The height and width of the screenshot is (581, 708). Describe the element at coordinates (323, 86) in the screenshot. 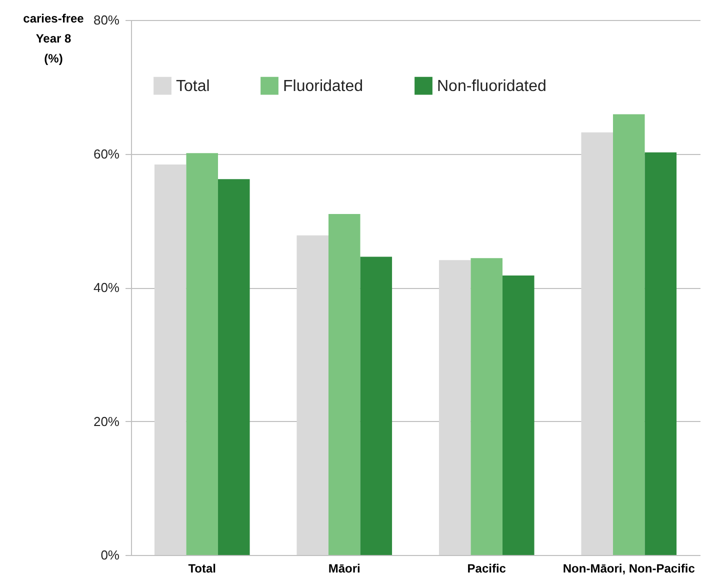

I see `legend-label: Fluoridated` at that location.